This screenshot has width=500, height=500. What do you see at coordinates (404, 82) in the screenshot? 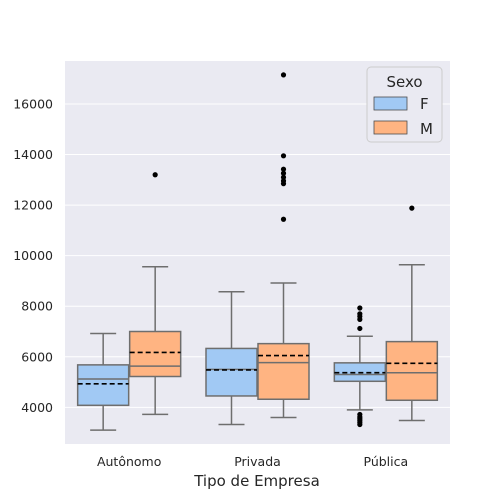
I see `legend-title: Sexo` at bounding box center [404, 82].